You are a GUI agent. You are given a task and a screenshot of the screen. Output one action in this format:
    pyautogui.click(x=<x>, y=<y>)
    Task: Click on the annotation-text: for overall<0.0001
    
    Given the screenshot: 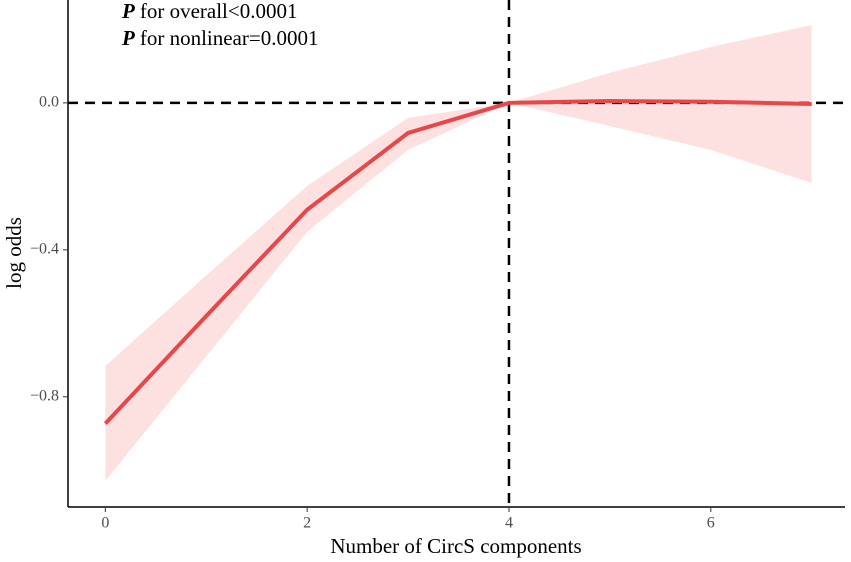 What is the action you would take?
    pyautogui.click(x=219, y=11)
    